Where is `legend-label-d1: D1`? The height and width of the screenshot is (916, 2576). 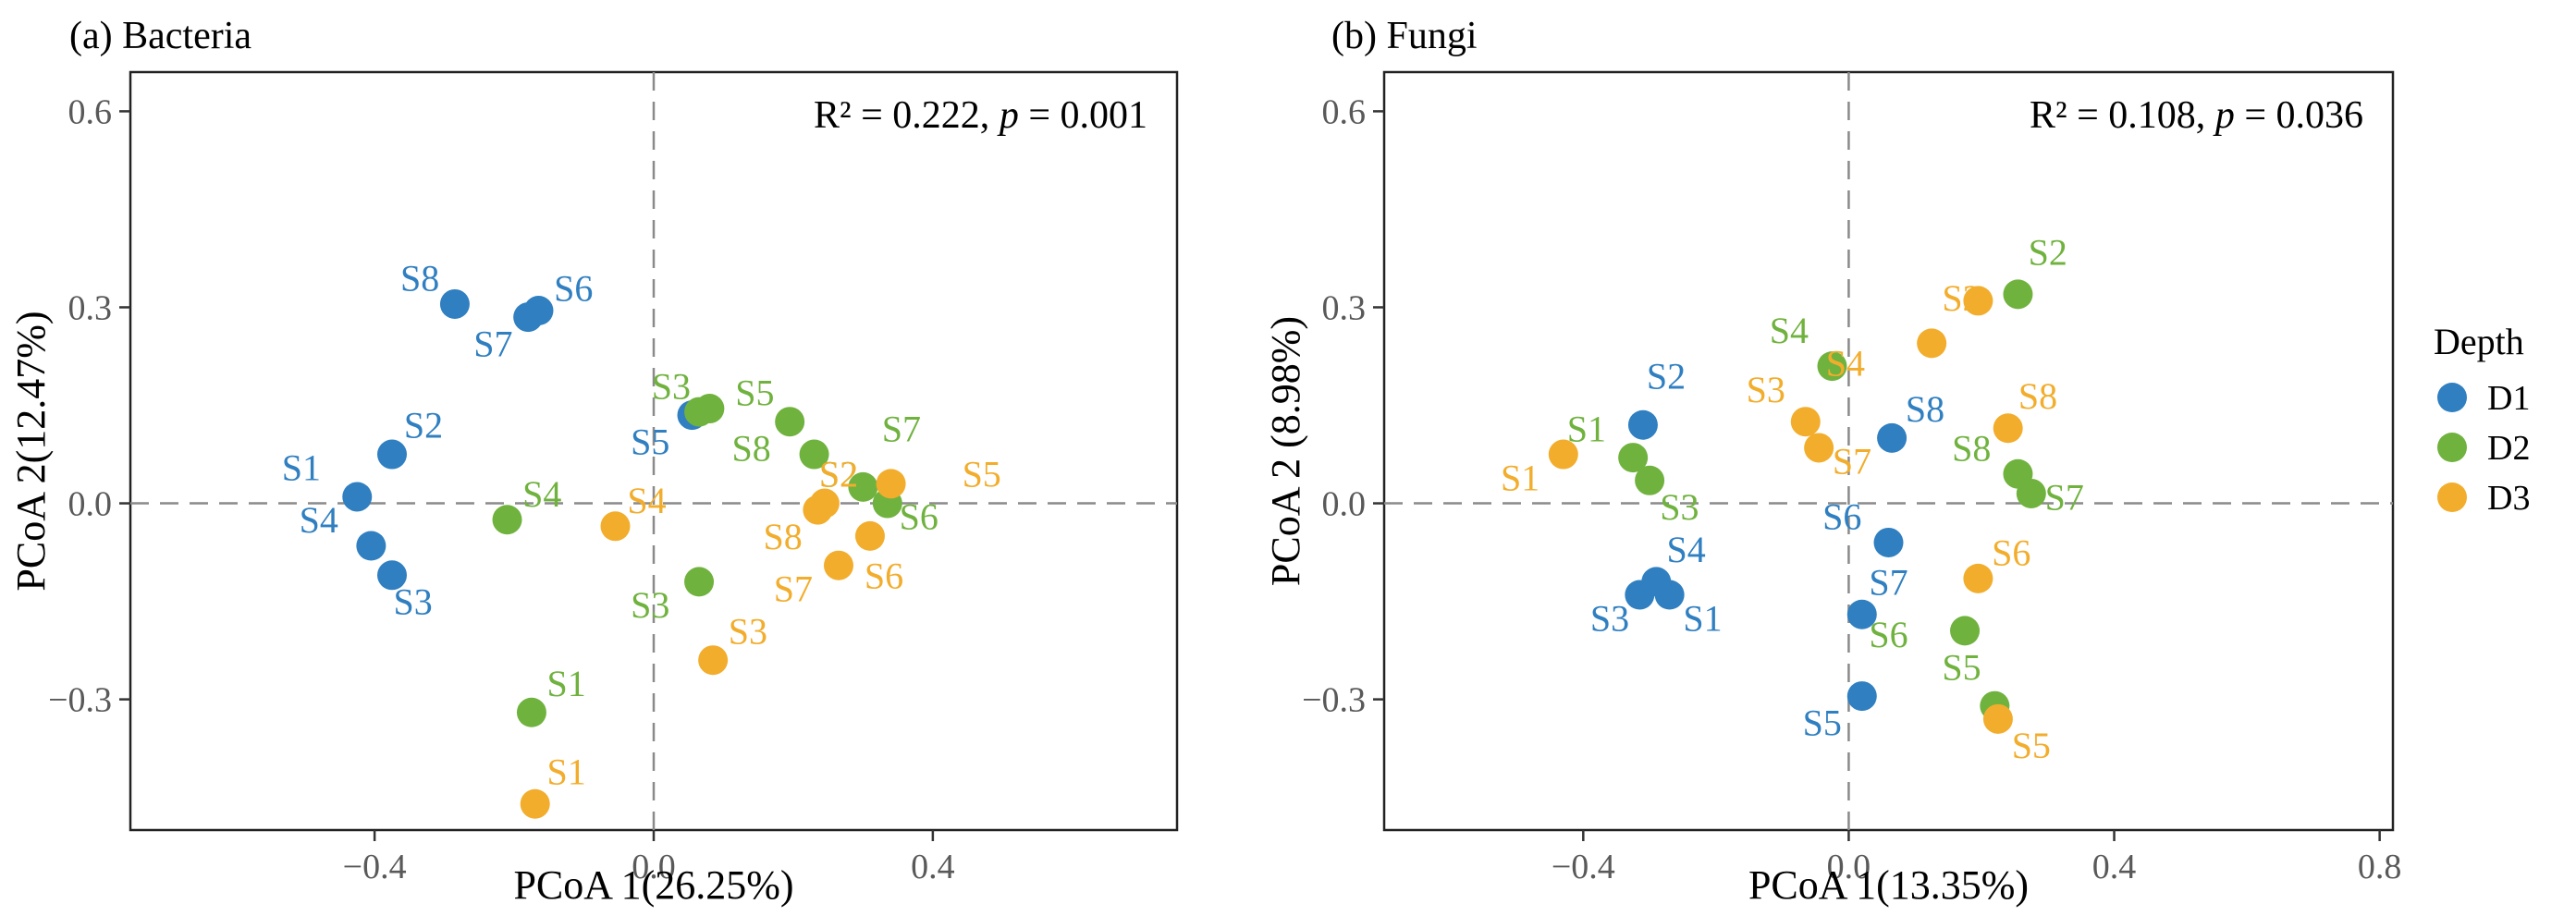
legend-label-d1: D1 is located at coordinates (2508, 399).